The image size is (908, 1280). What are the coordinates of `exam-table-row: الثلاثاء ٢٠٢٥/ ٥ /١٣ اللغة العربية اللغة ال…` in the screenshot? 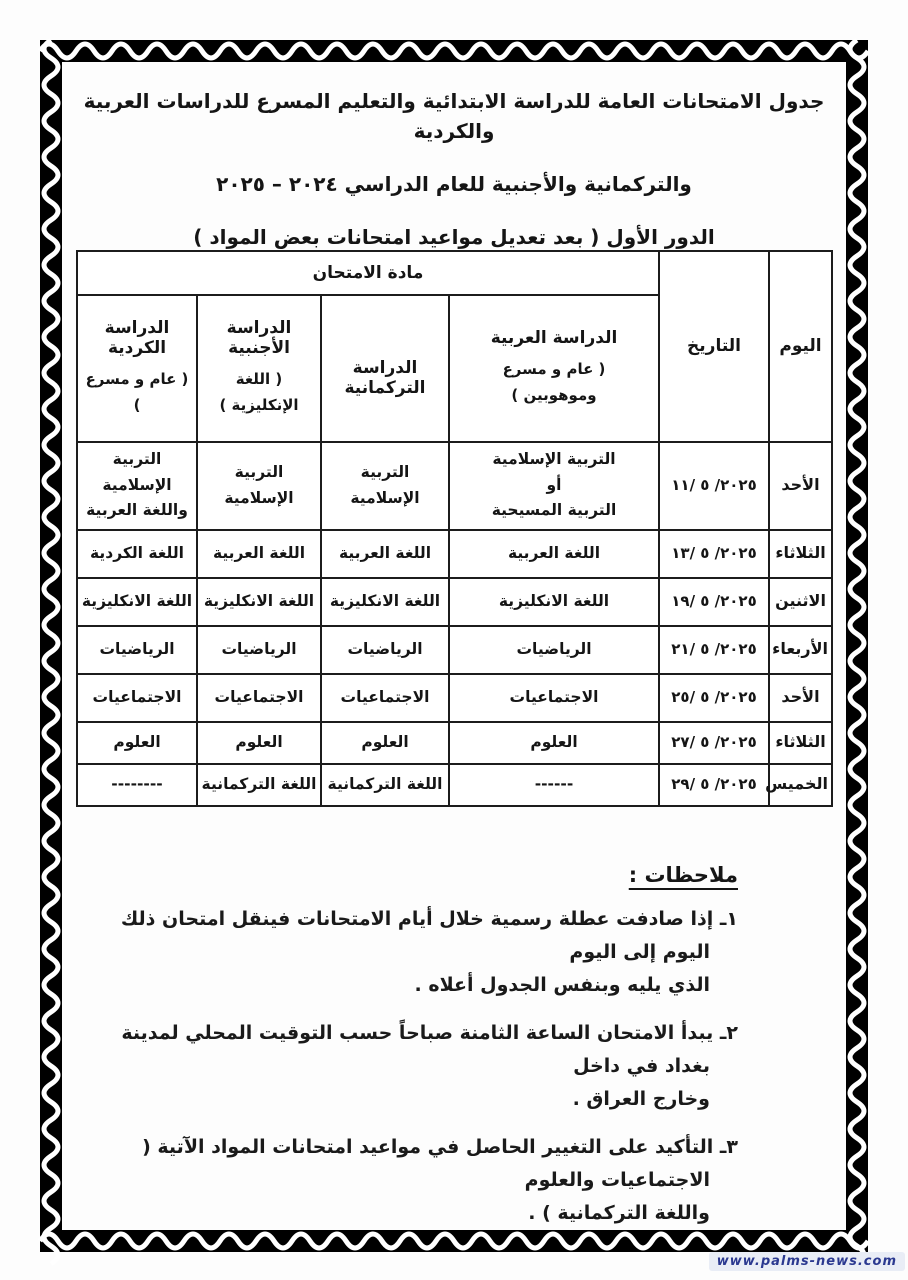 It's located at (454, 553).